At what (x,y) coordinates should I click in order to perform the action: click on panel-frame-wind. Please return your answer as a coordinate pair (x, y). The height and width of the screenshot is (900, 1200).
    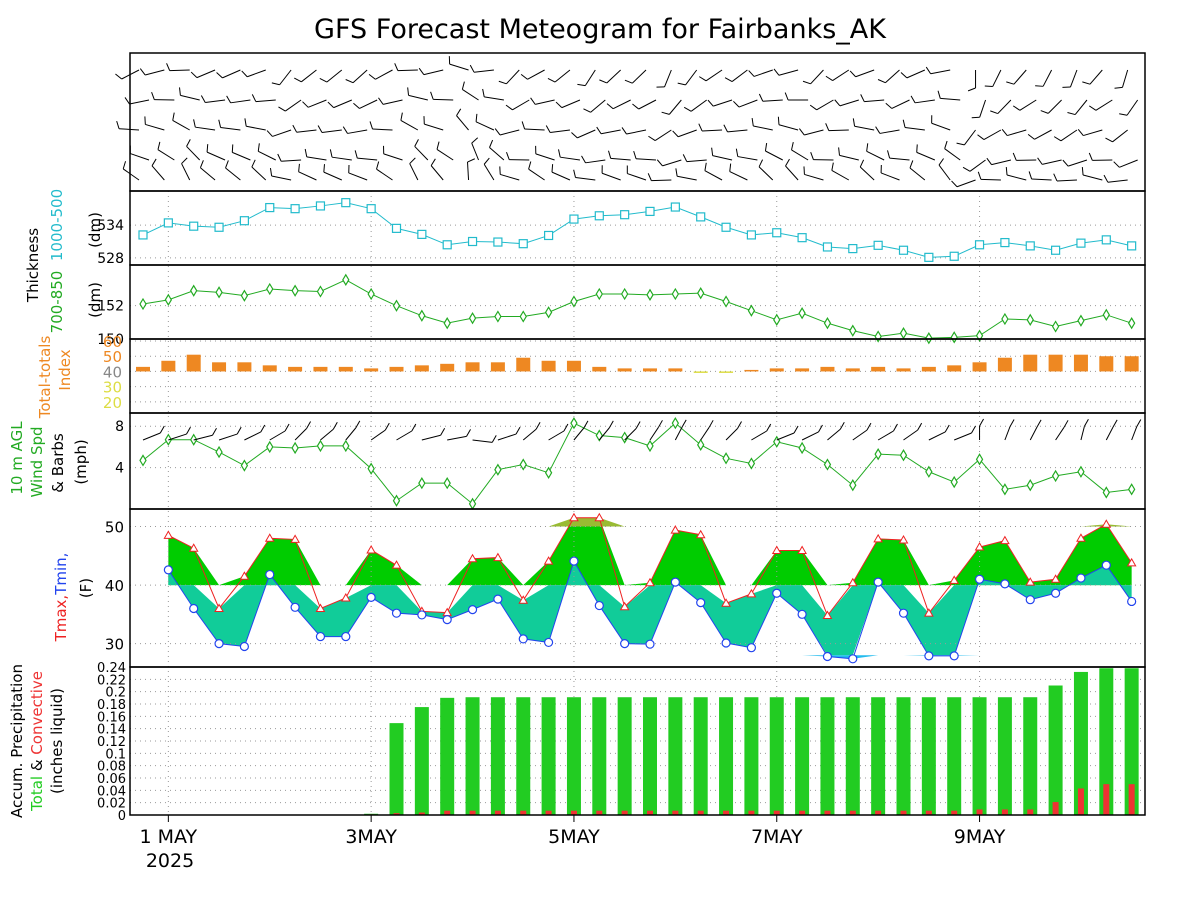
    Looking at the image, I should click on (637, 122).